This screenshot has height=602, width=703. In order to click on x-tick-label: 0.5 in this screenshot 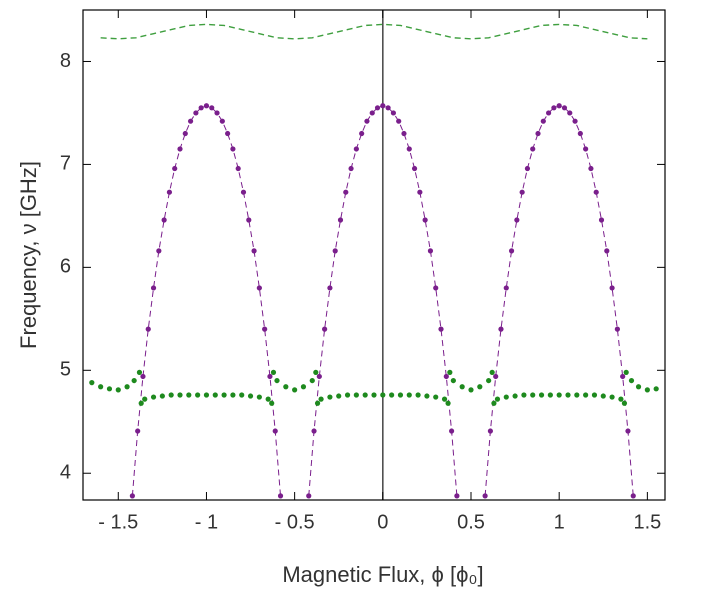, I will do `click(471, 522)`.